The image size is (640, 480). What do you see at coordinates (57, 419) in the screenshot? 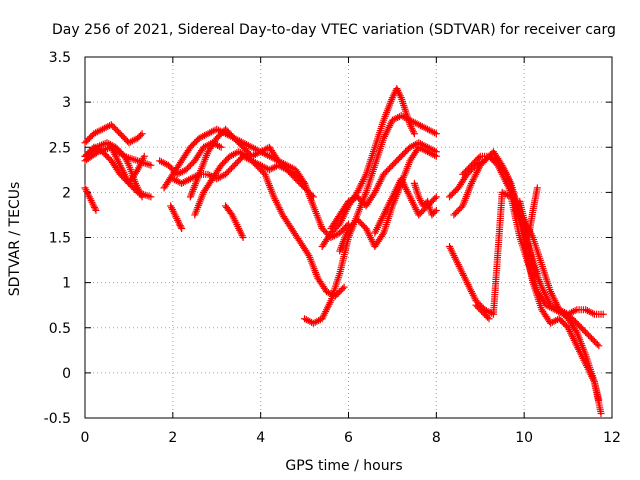
I see `y-tick-label: -0.5` at bounding box center [57, 419].